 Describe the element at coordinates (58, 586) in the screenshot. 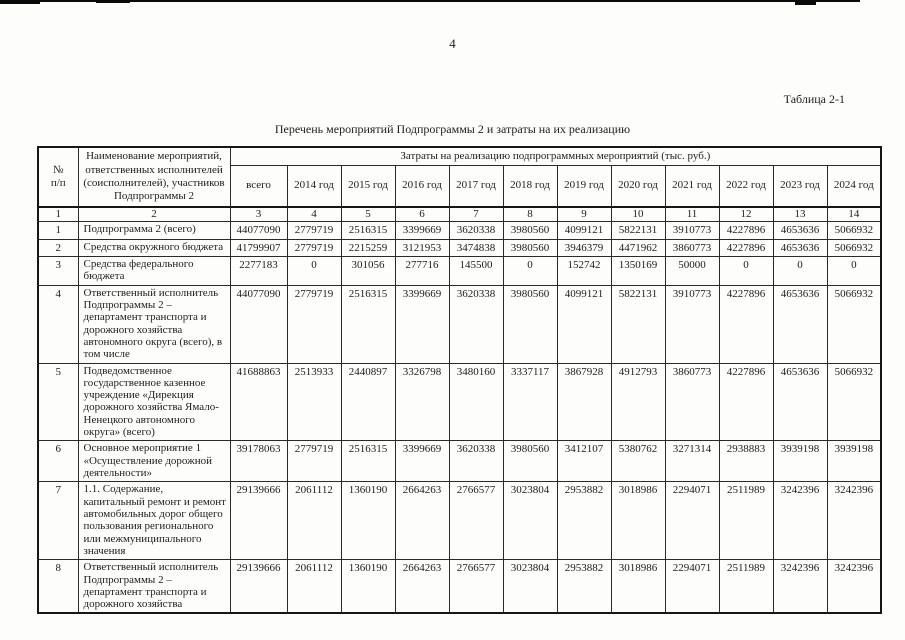

I see `row-number: 8` at that location.